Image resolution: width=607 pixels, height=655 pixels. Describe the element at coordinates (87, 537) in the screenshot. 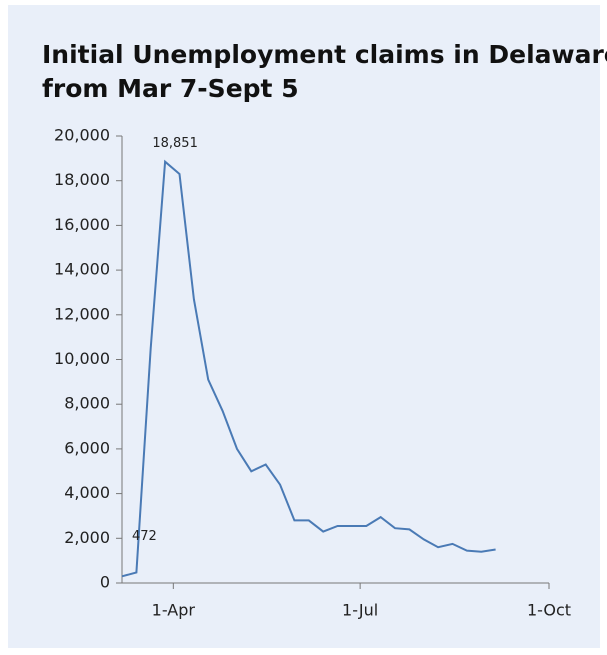

I see `y-tick-label: 2,000` at that location.